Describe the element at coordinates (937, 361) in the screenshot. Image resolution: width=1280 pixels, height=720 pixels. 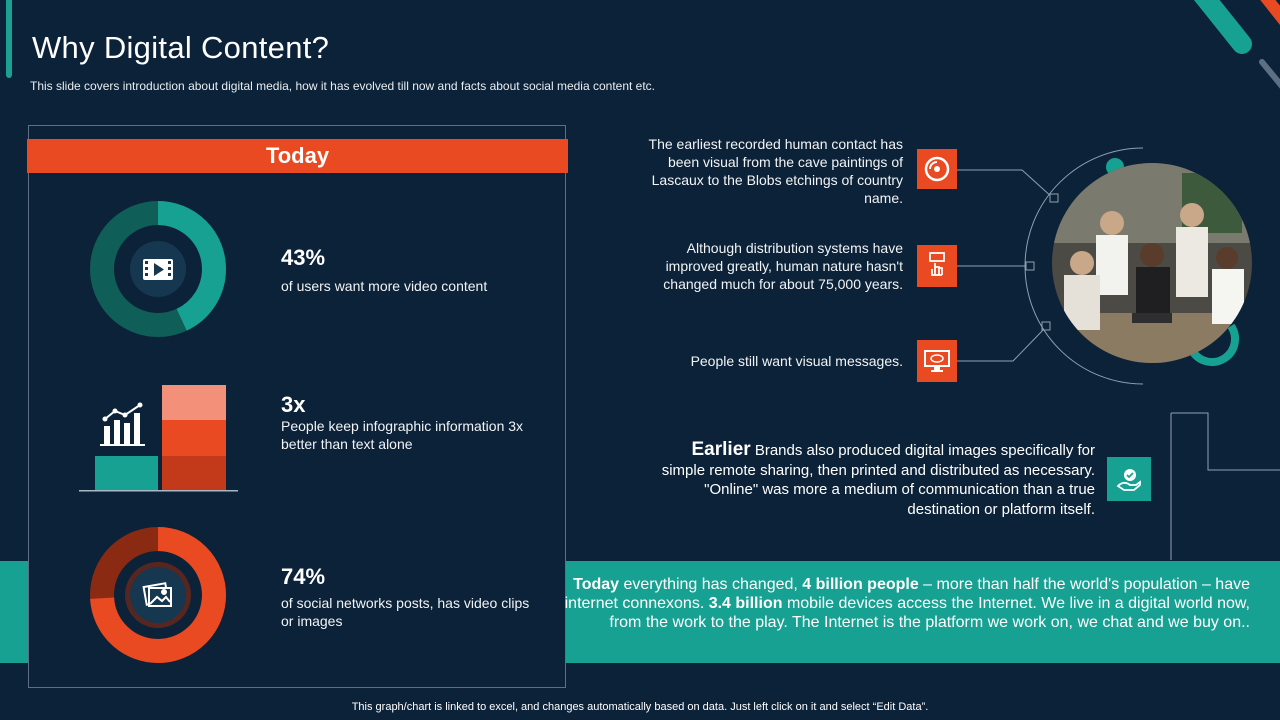
I see `monitor-icon` at that location.